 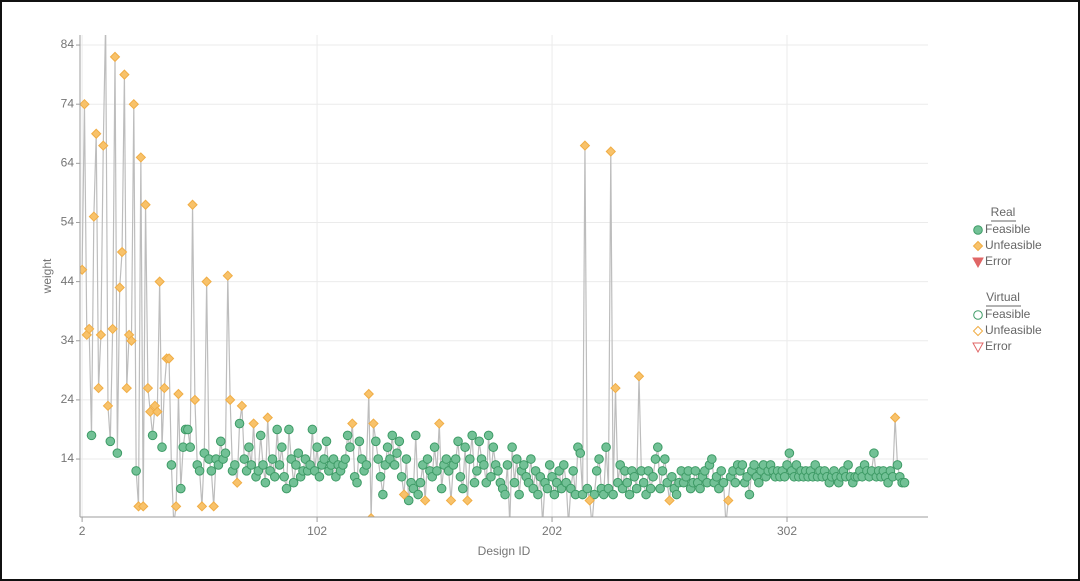 I want to click on y-tick-label: 34, so click(x=68, y=340).